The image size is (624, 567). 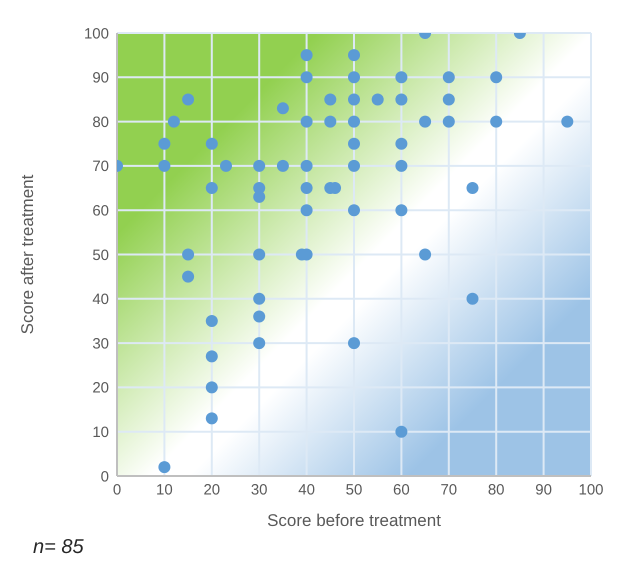 What do you see at coordinates (104, 477) in the screenshot?
I see `y-tick-label: 0` at bounding box center [104, 477].